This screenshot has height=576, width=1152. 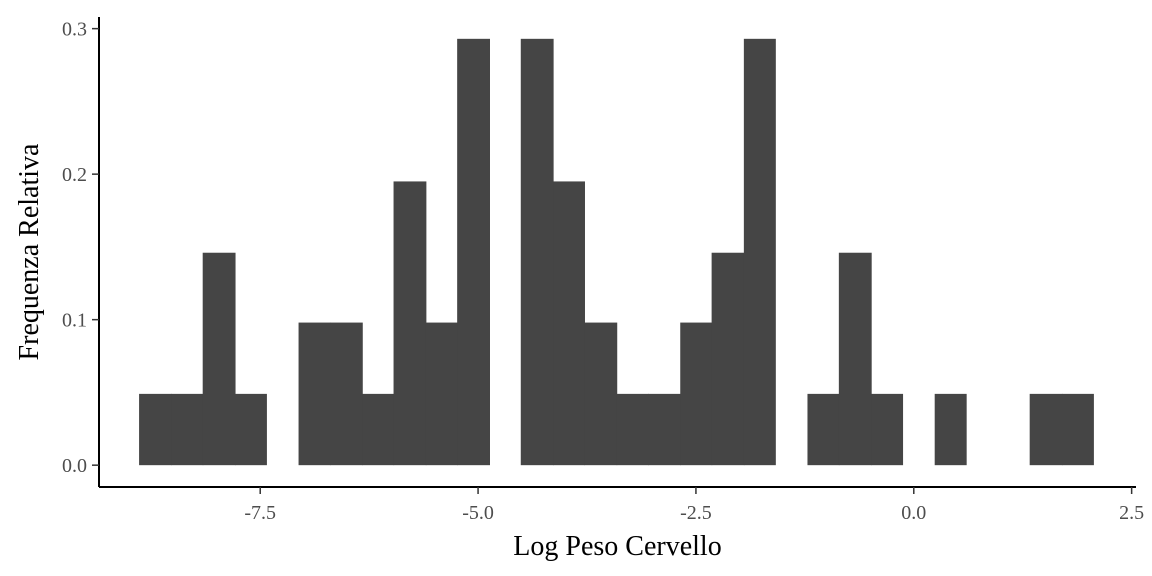 What do you see at coordinates (696, 513) in the screenshot?
I see `x-tick-label: -2.5` at bounding box center [696, 513].